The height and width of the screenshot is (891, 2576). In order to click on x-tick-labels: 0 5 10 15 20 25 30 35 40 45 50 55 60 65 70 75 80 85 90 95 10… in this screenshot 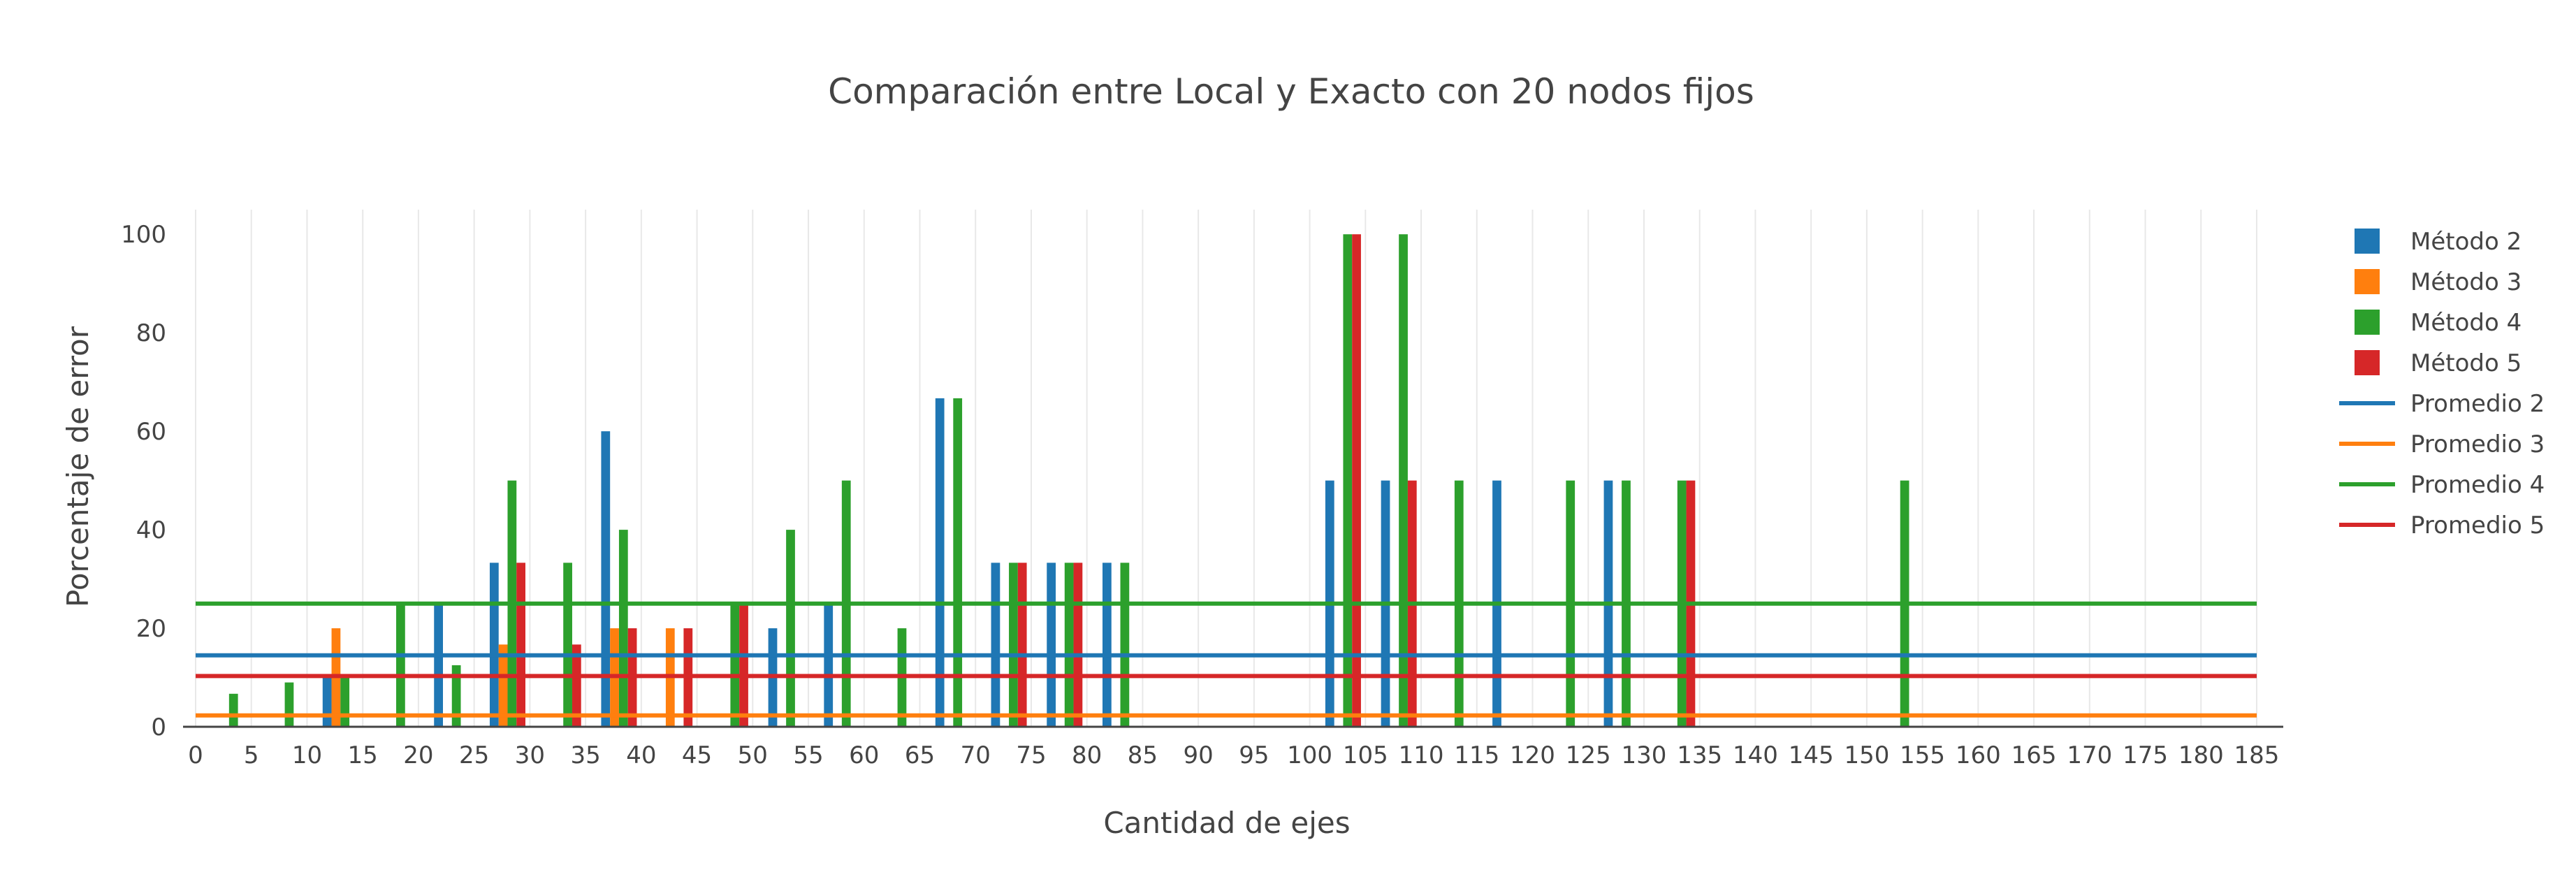, I will do `click(1233, 755)`.